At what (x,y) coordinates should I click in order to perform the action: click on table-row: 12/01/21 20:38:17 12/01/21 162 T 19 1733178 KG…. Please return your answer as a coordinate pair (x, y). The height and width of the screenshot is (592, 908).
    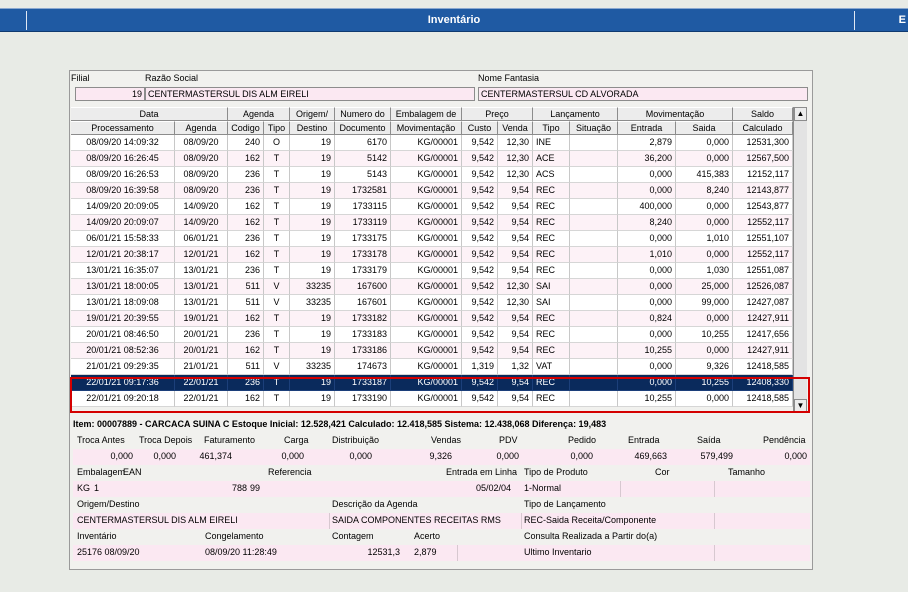
    Looking at the image, I should click on (432, 255).